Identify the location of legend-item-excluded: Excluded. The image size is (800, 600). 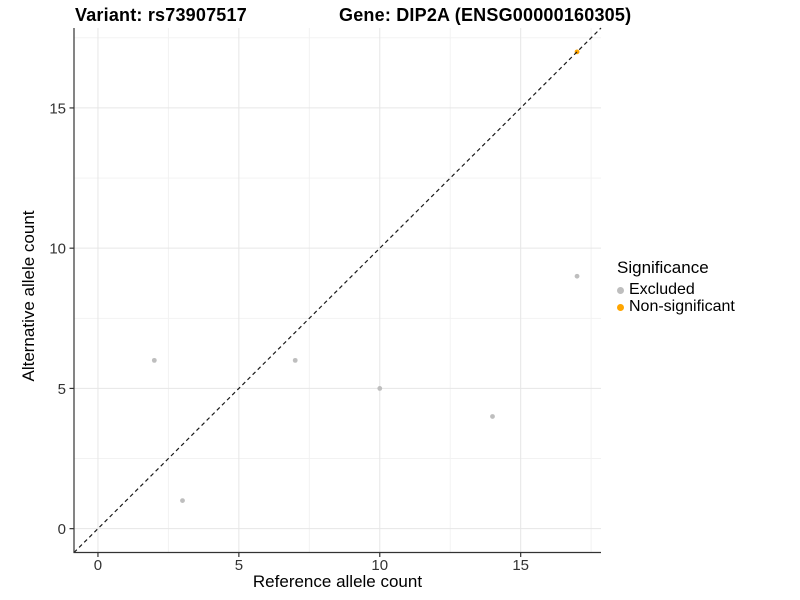
(676, 289).